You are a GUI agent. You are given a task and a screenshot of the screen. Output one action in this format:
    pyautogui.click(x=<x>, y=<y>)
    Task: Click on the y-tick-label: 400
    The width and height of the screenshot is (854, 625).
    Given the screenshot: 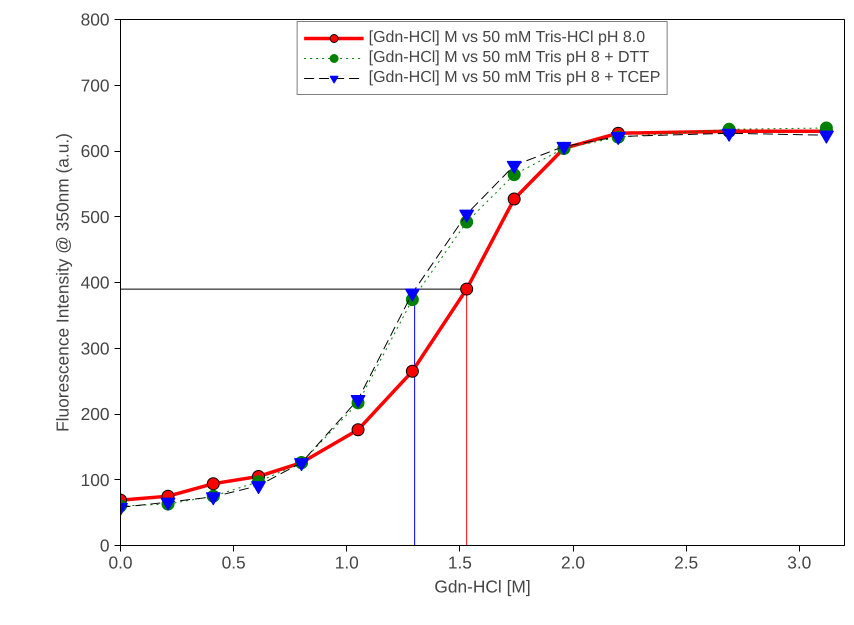 What is the action you would take?
    pyautogui.click(x=95, y=282)
    